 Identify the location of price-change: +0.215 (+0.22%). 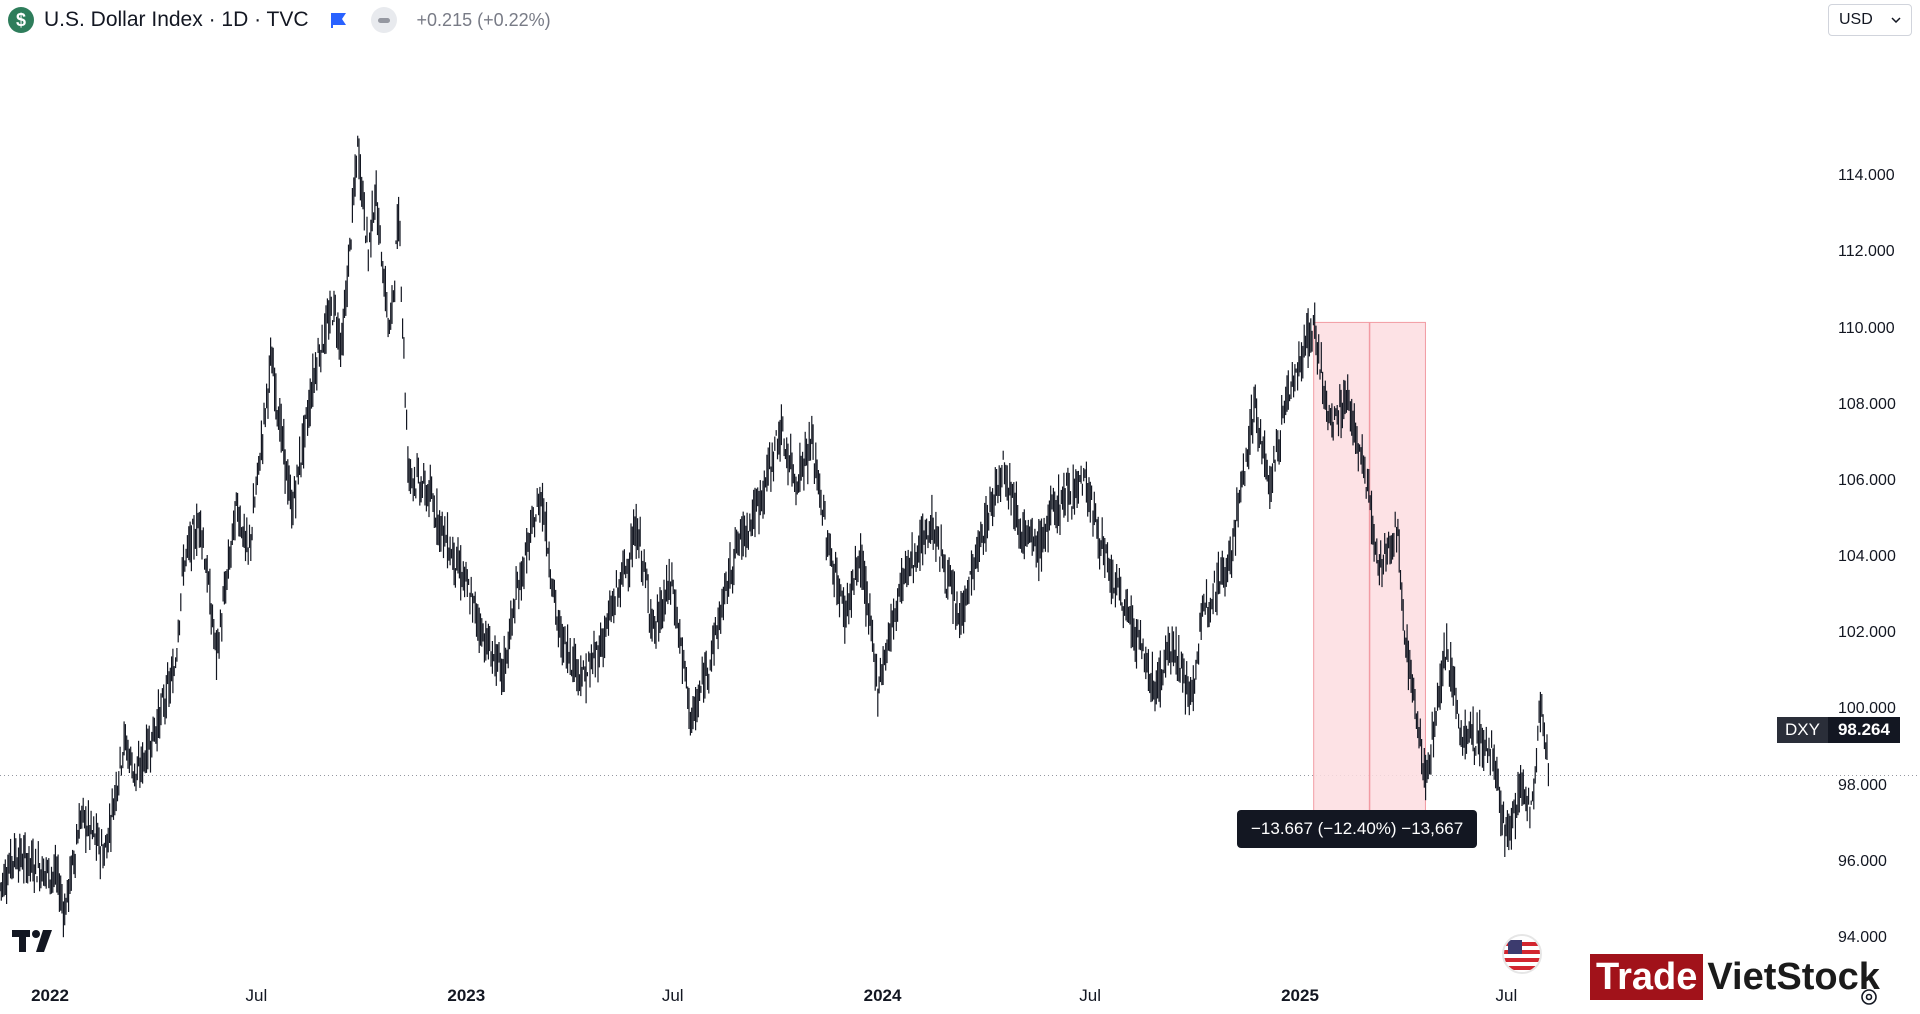
(483, 19).